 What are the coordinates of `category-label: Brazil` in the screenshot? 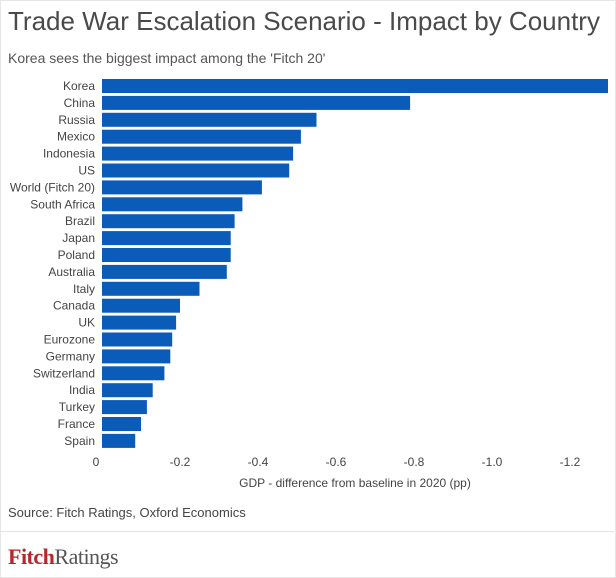 It's located at (80, 221).